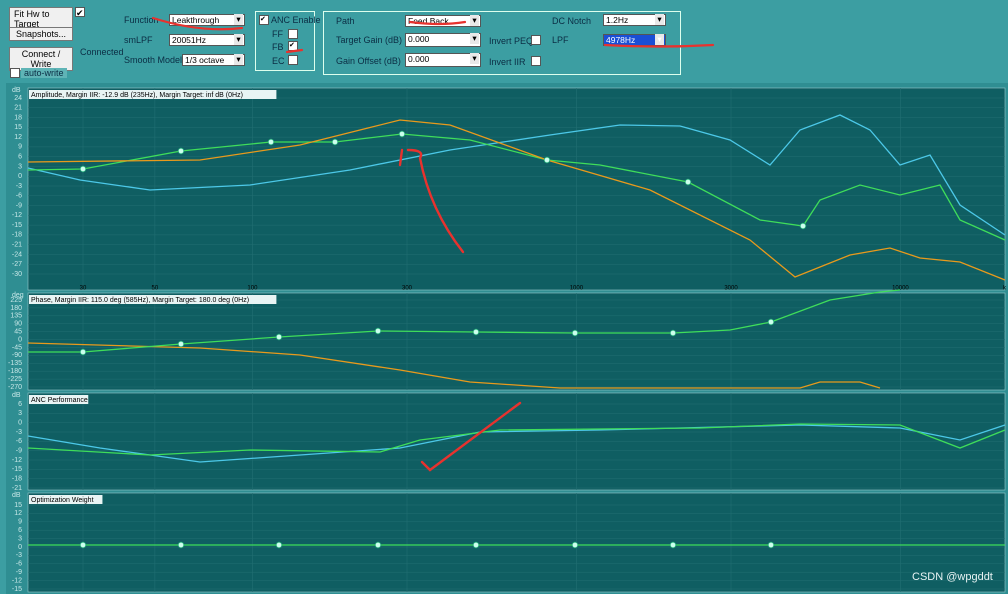  I want to click on x-tick-label: 100, so click(252, 289).